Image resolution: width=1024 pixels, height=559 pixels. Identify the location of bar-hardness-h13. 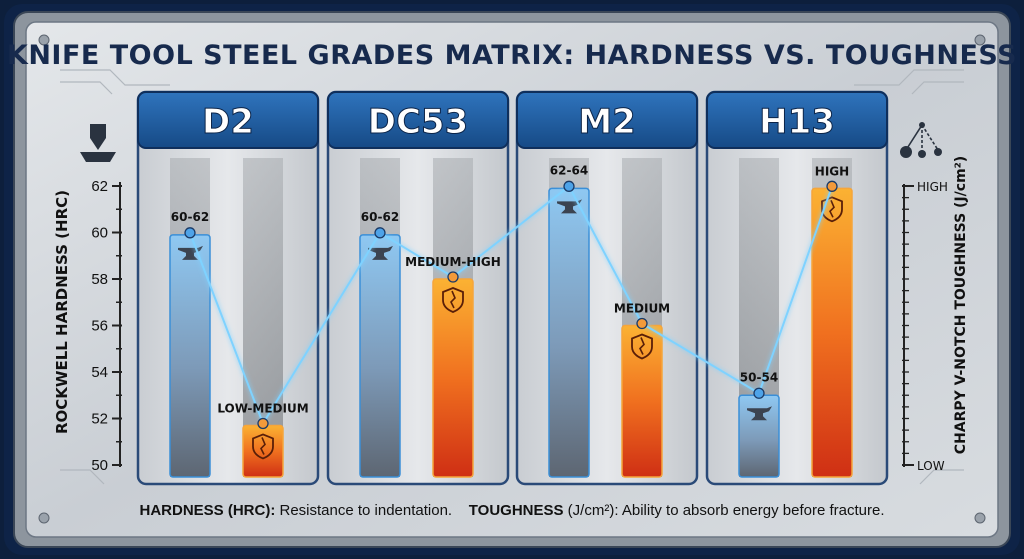
(759, 436).